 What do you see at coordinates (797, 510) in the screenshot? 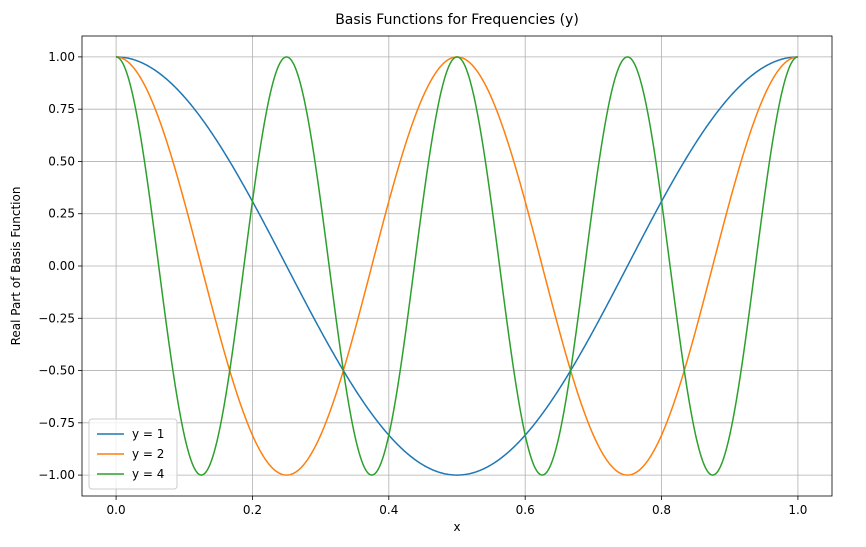
I see `x-tick-label: 1.0` at bounding box center [797, 510].